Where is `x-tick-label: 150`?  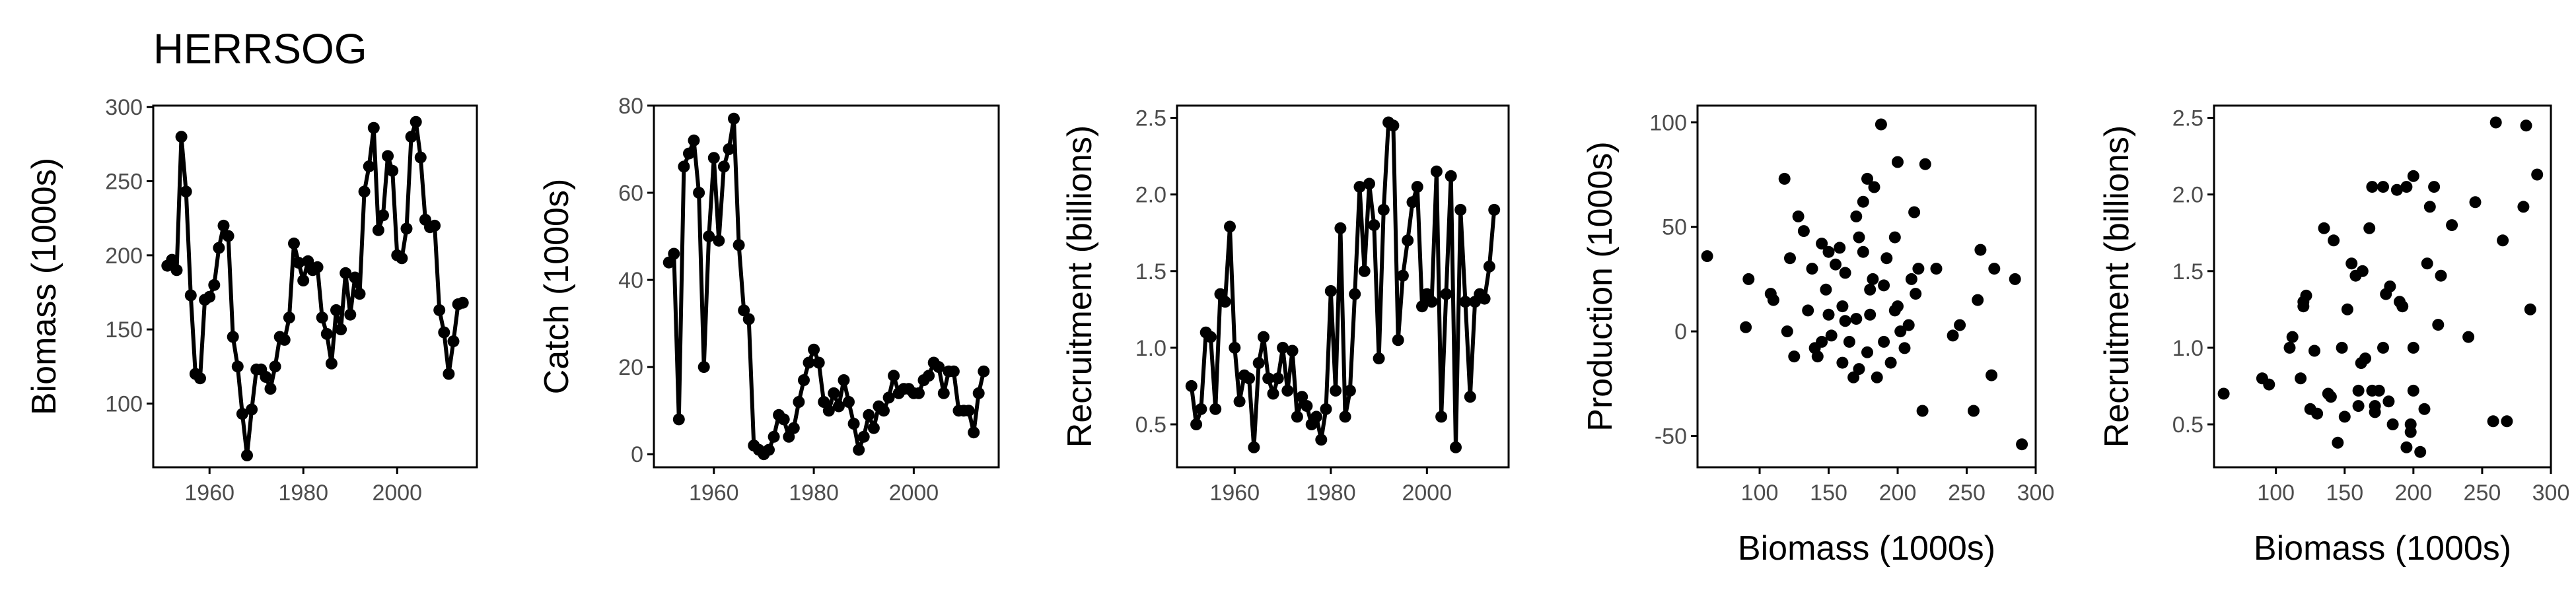 x-tick-label: 150 is located at coordinates (2345, 493).